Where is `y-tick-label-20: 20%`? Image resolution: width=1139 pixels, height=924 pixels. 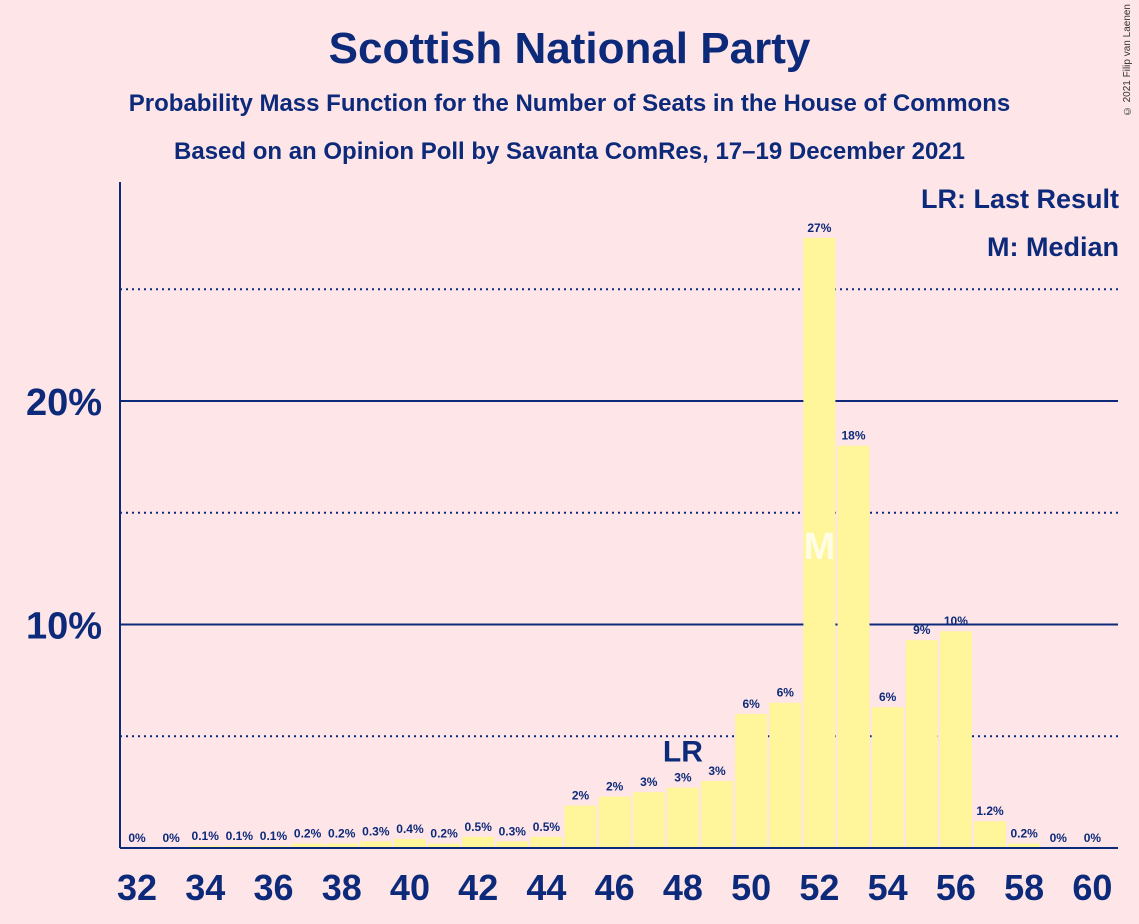
y-tick-label-20: 20% is located at coordinates (64, 403).